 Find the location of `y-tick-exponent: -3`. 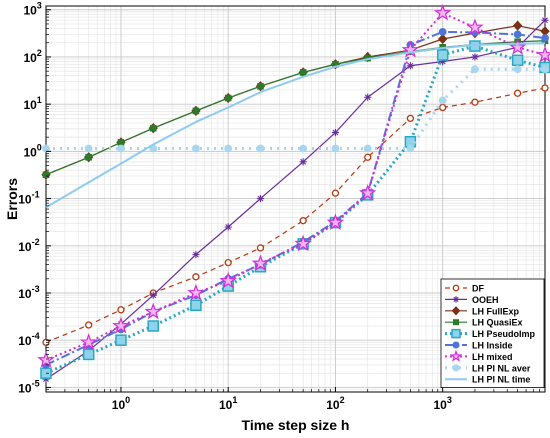

y-tick-exponent: -3 is located at coordinates (36, 289).